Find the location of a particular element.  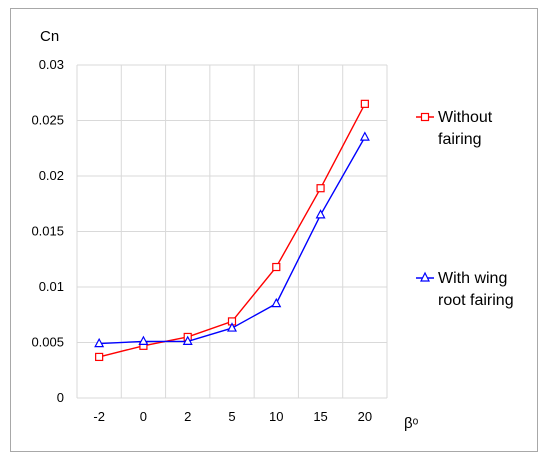

y-axis-label: Cn is located at coordinates (49, 36).